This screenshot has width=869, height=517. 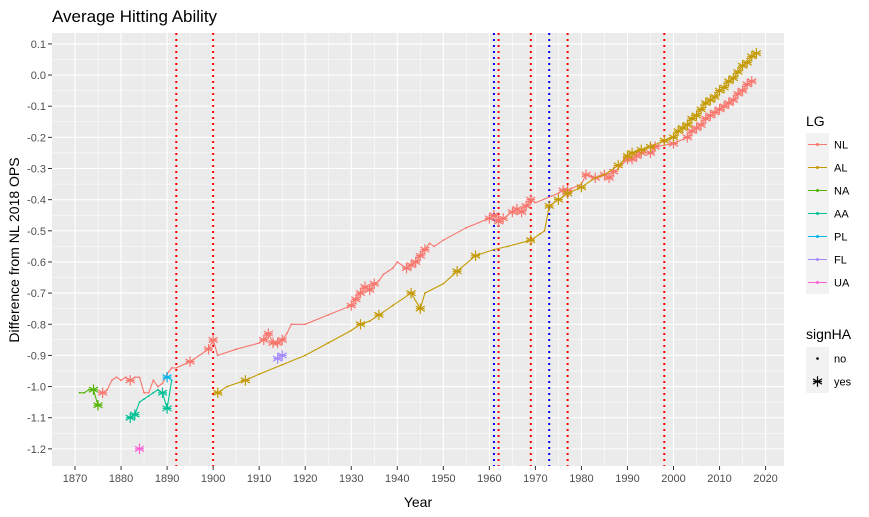 What do you see at coordinates (213, 479) in the screenshot?
I see `x-tick-label: 1900` at bounding box center [213, 479].